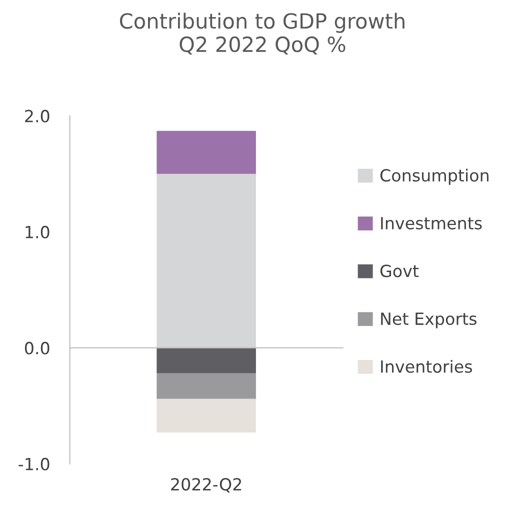  Describe the element at coordinates (426, 366) in the screenshot. I see `legend-label: Inventories` at that location.